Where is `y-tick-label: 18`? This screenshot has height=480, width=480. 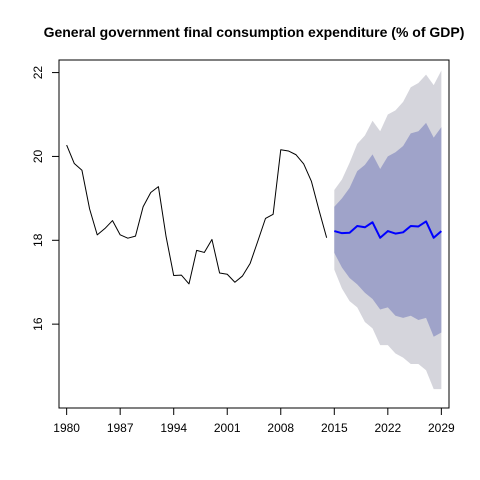
y-tick-label: 18 is located at coordinates (38, 240).